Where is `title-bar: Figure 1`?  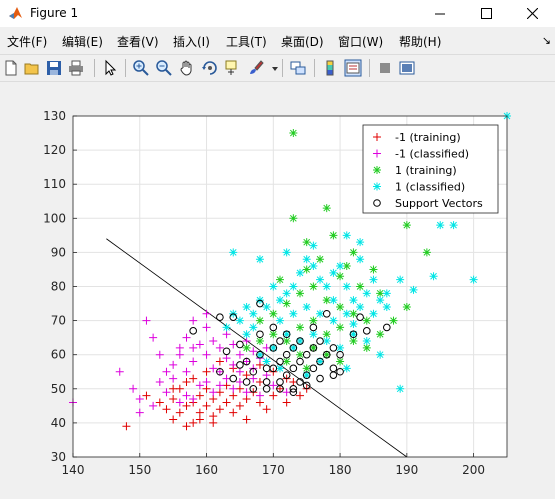 title-bar: Figure 1 is located at coordinates (277, 13).